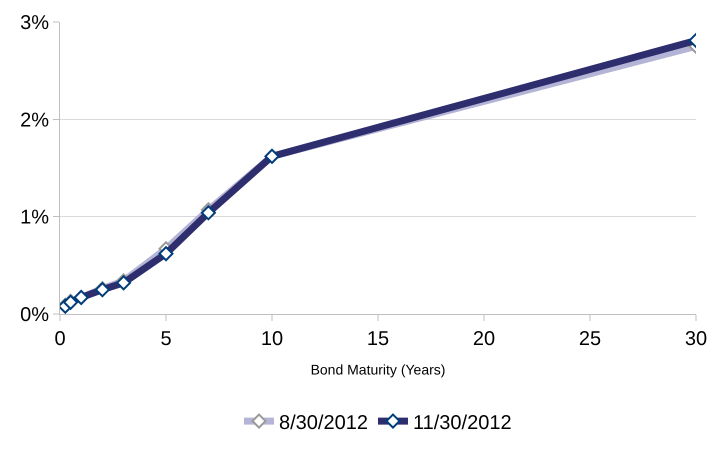 The width and height of the screenshot is (719, 453). Describe the element at coordinates (590, 339) in the screenshot. I see `x-tick-label: 25` at that location.